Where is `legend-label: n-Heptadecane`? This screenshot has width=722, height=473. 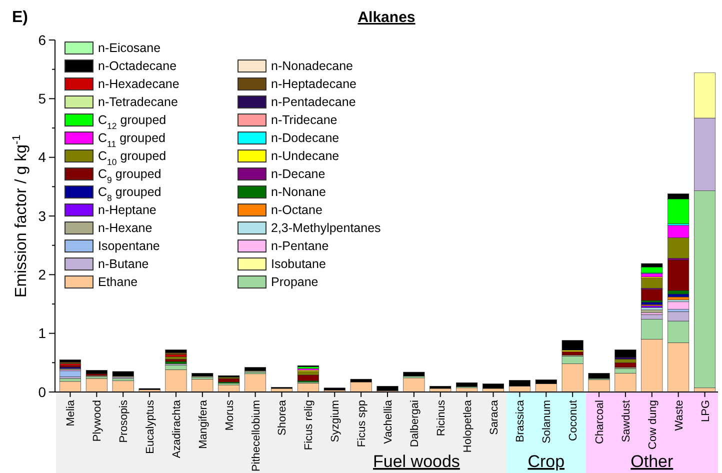
legend-label: n-Heptadecane is located at coordinates (314, 84).